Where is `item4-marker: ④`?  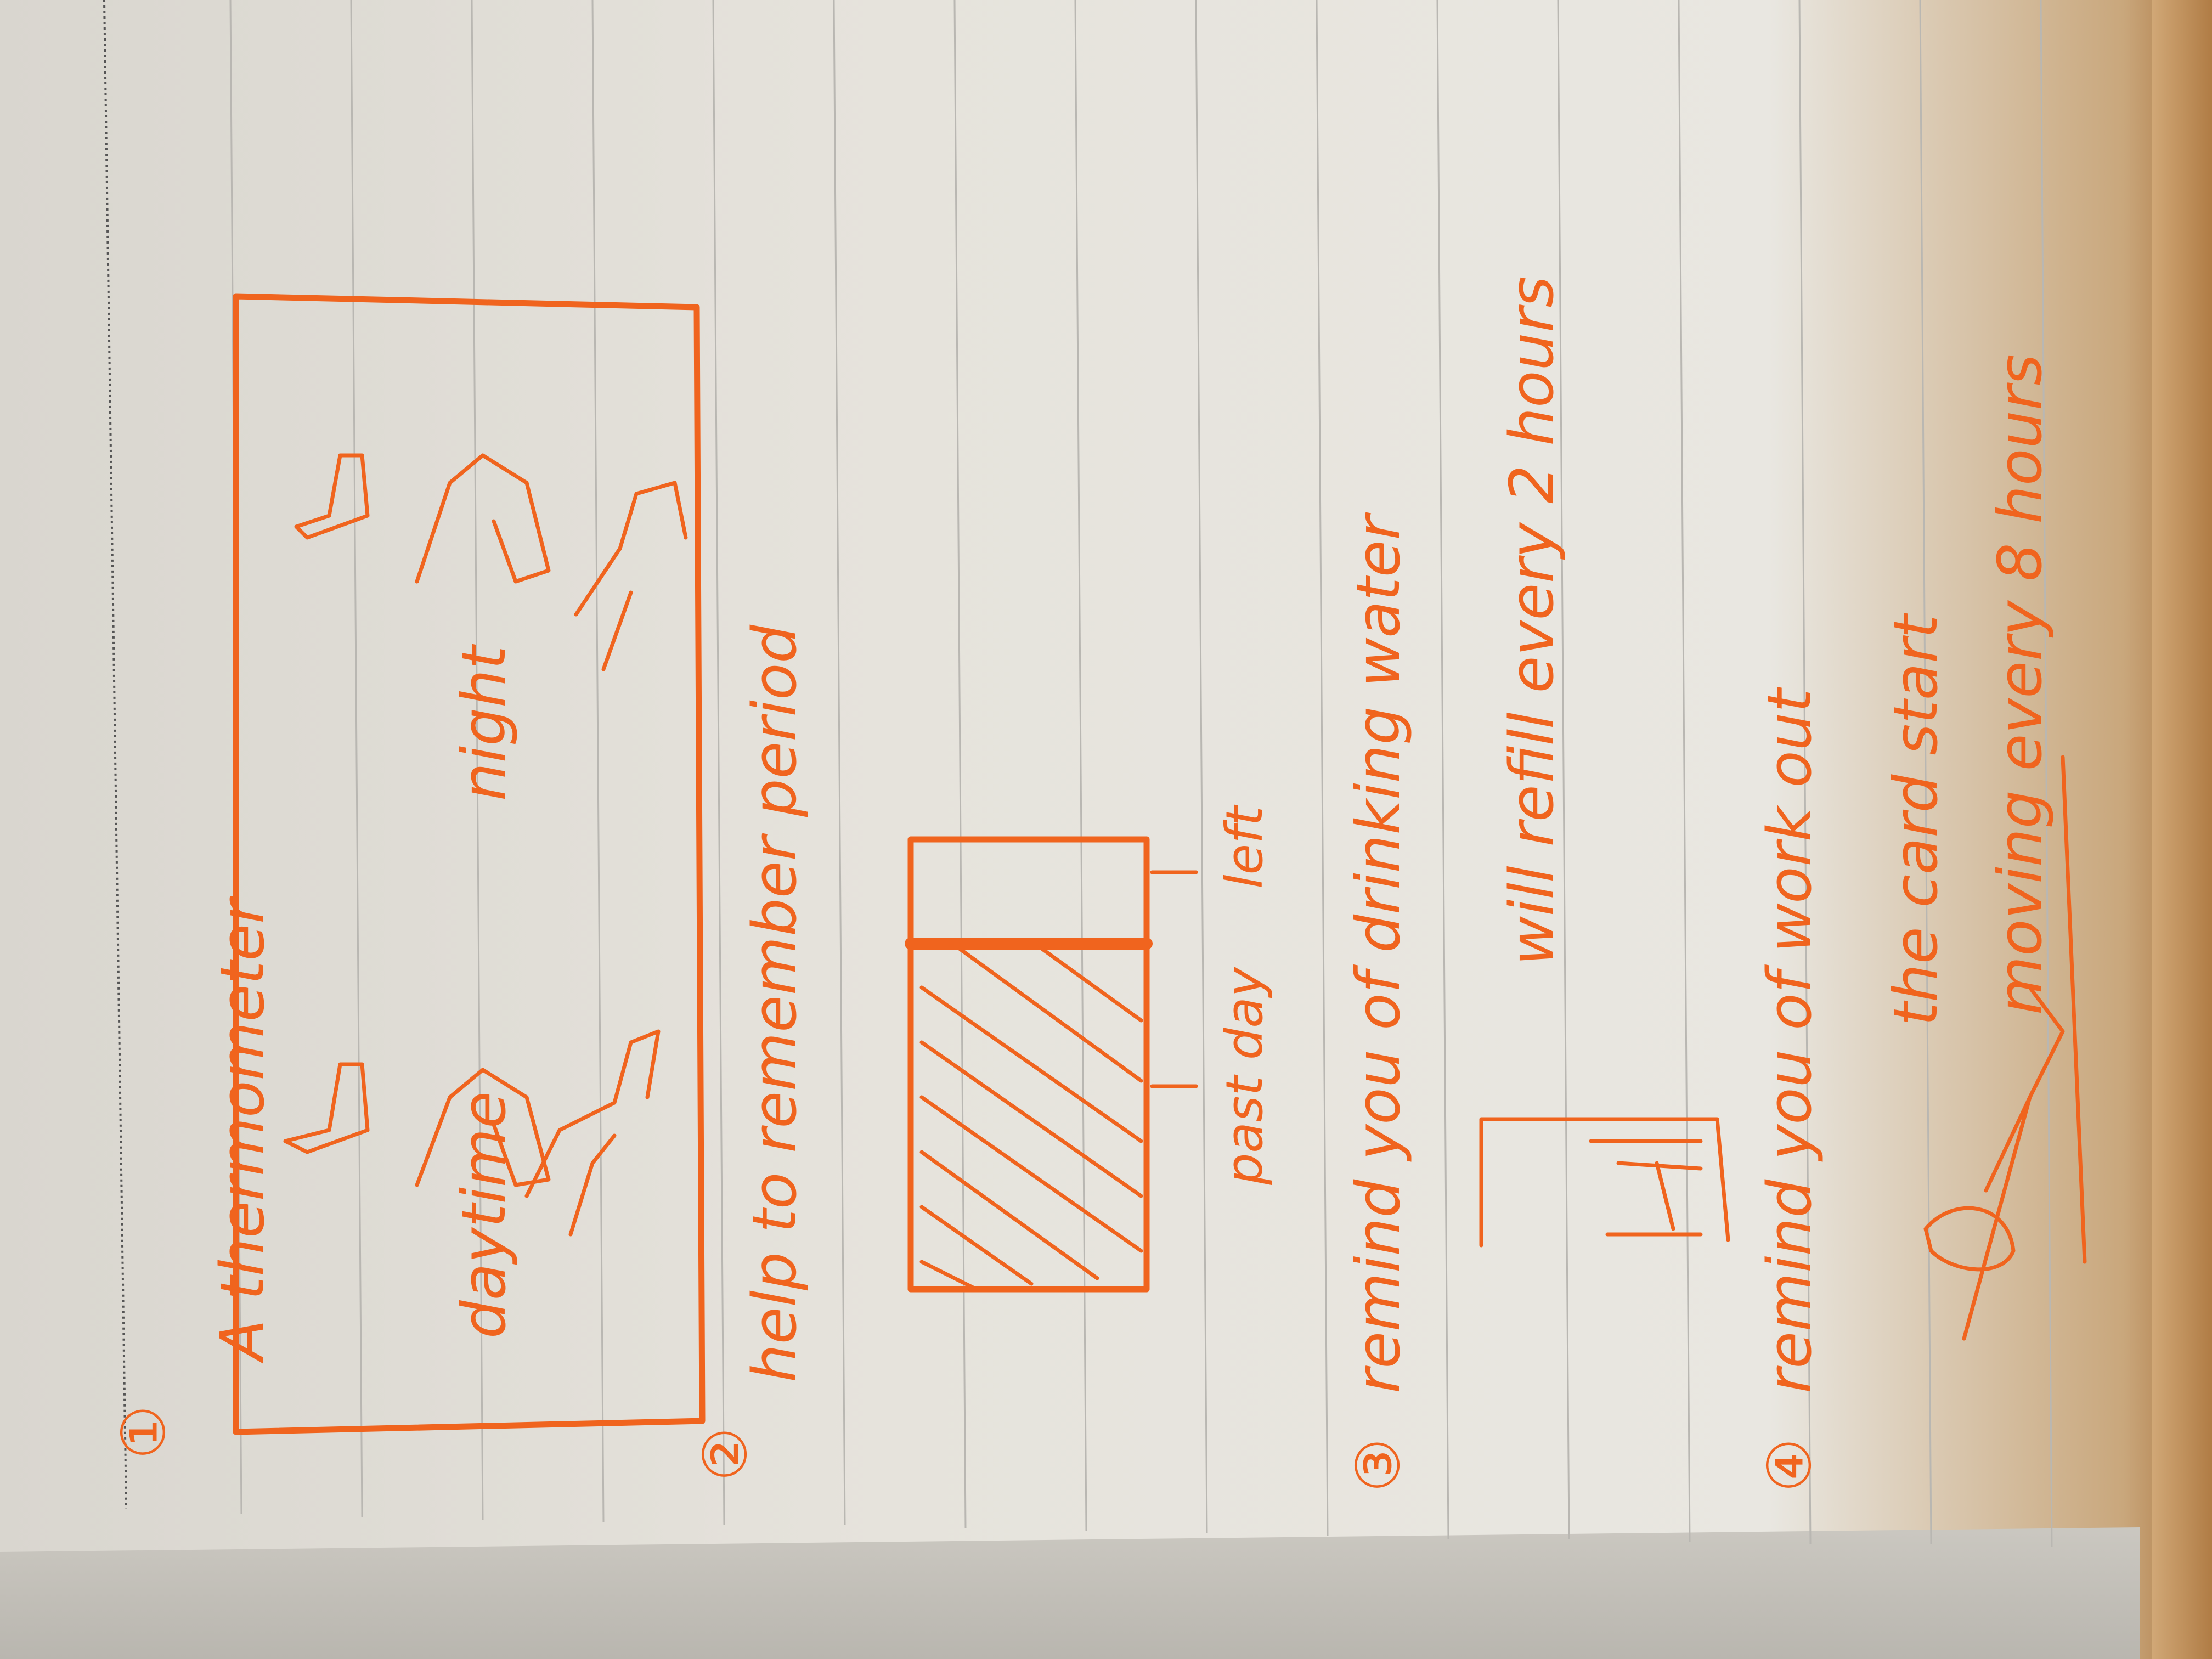
item4-marker: ④ is located at coordinates (1789, 1465).